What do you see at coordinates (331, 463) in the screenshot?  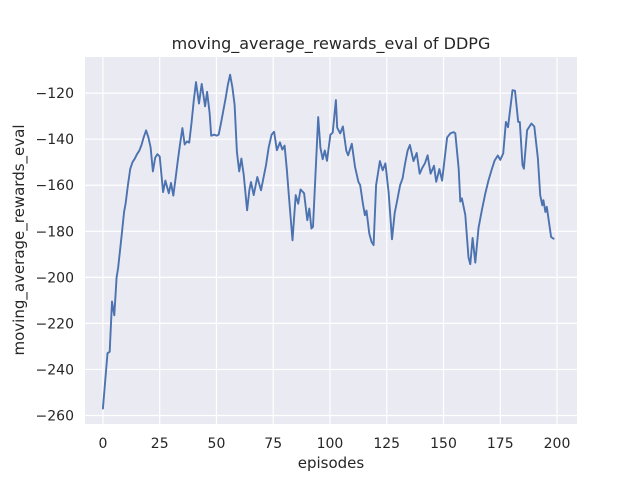 I see `x-axis-label: episodes` at bounding box center [331, 463].